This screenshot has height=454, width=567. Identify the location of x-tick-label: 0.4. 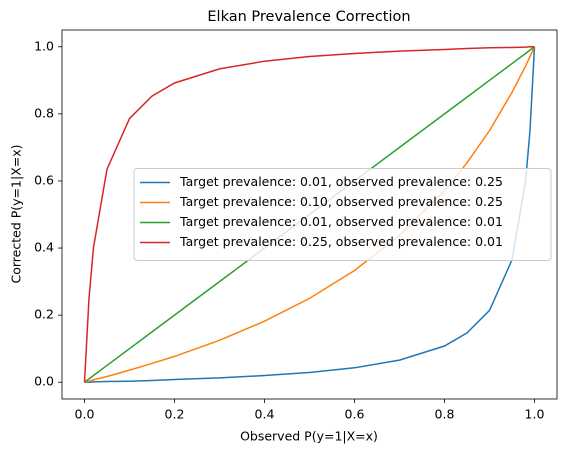
(265, 414).